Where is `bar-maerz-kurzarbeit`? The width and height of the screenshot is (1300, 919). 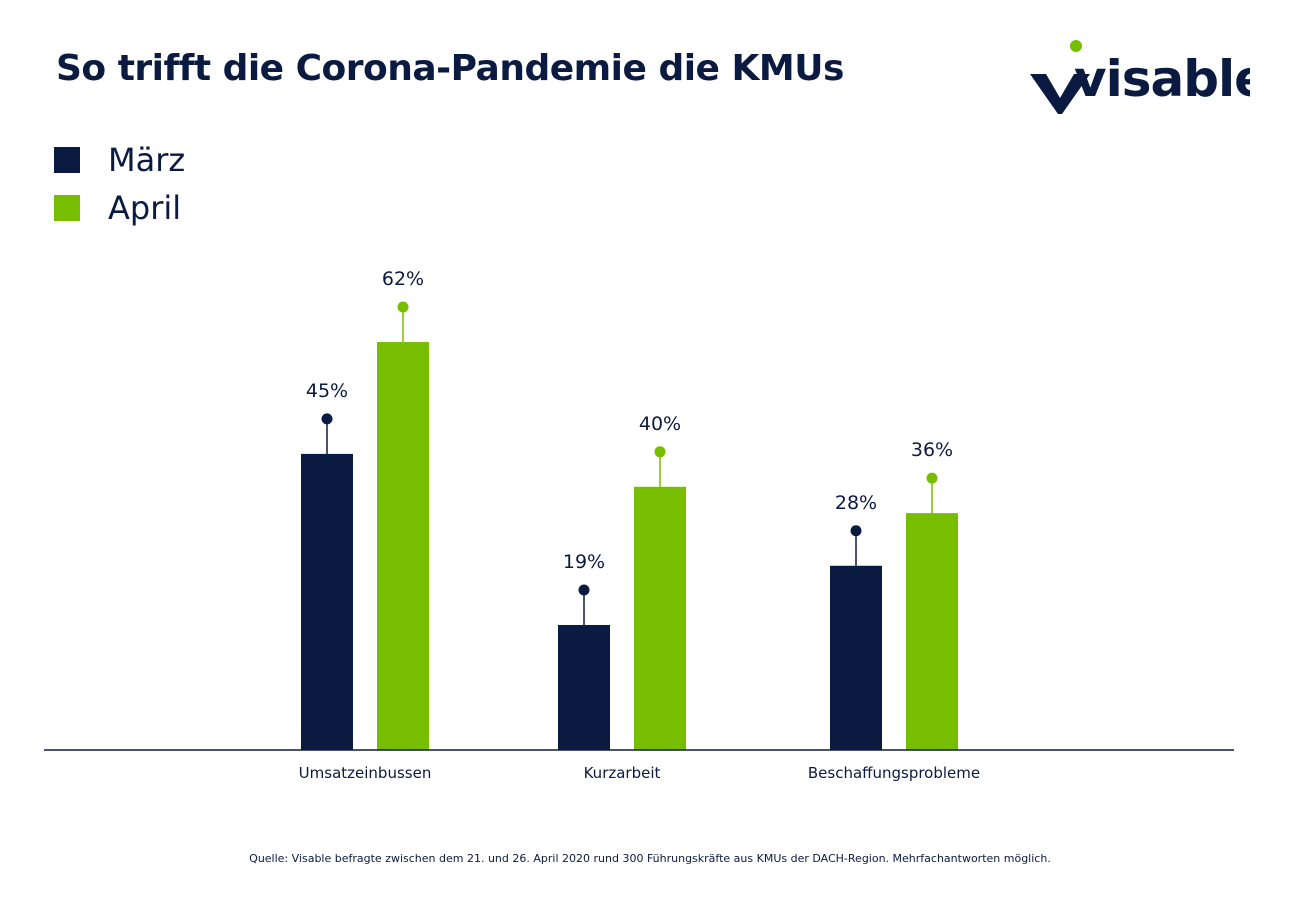
bar-maerz-kurzarbeit is located at coordinates (584, 687).